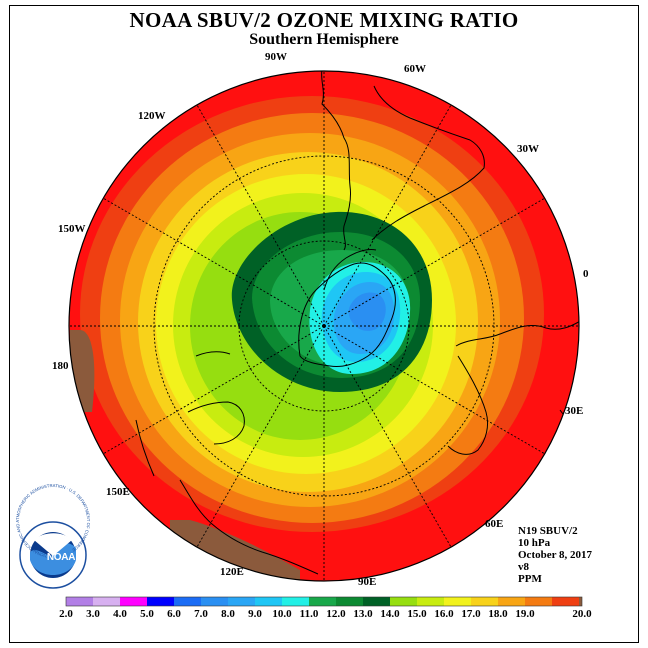  Describe the element at coordinates (324, 39) in the screenshot. I see `map-subtitle: Southern Hemisphere` at that location.